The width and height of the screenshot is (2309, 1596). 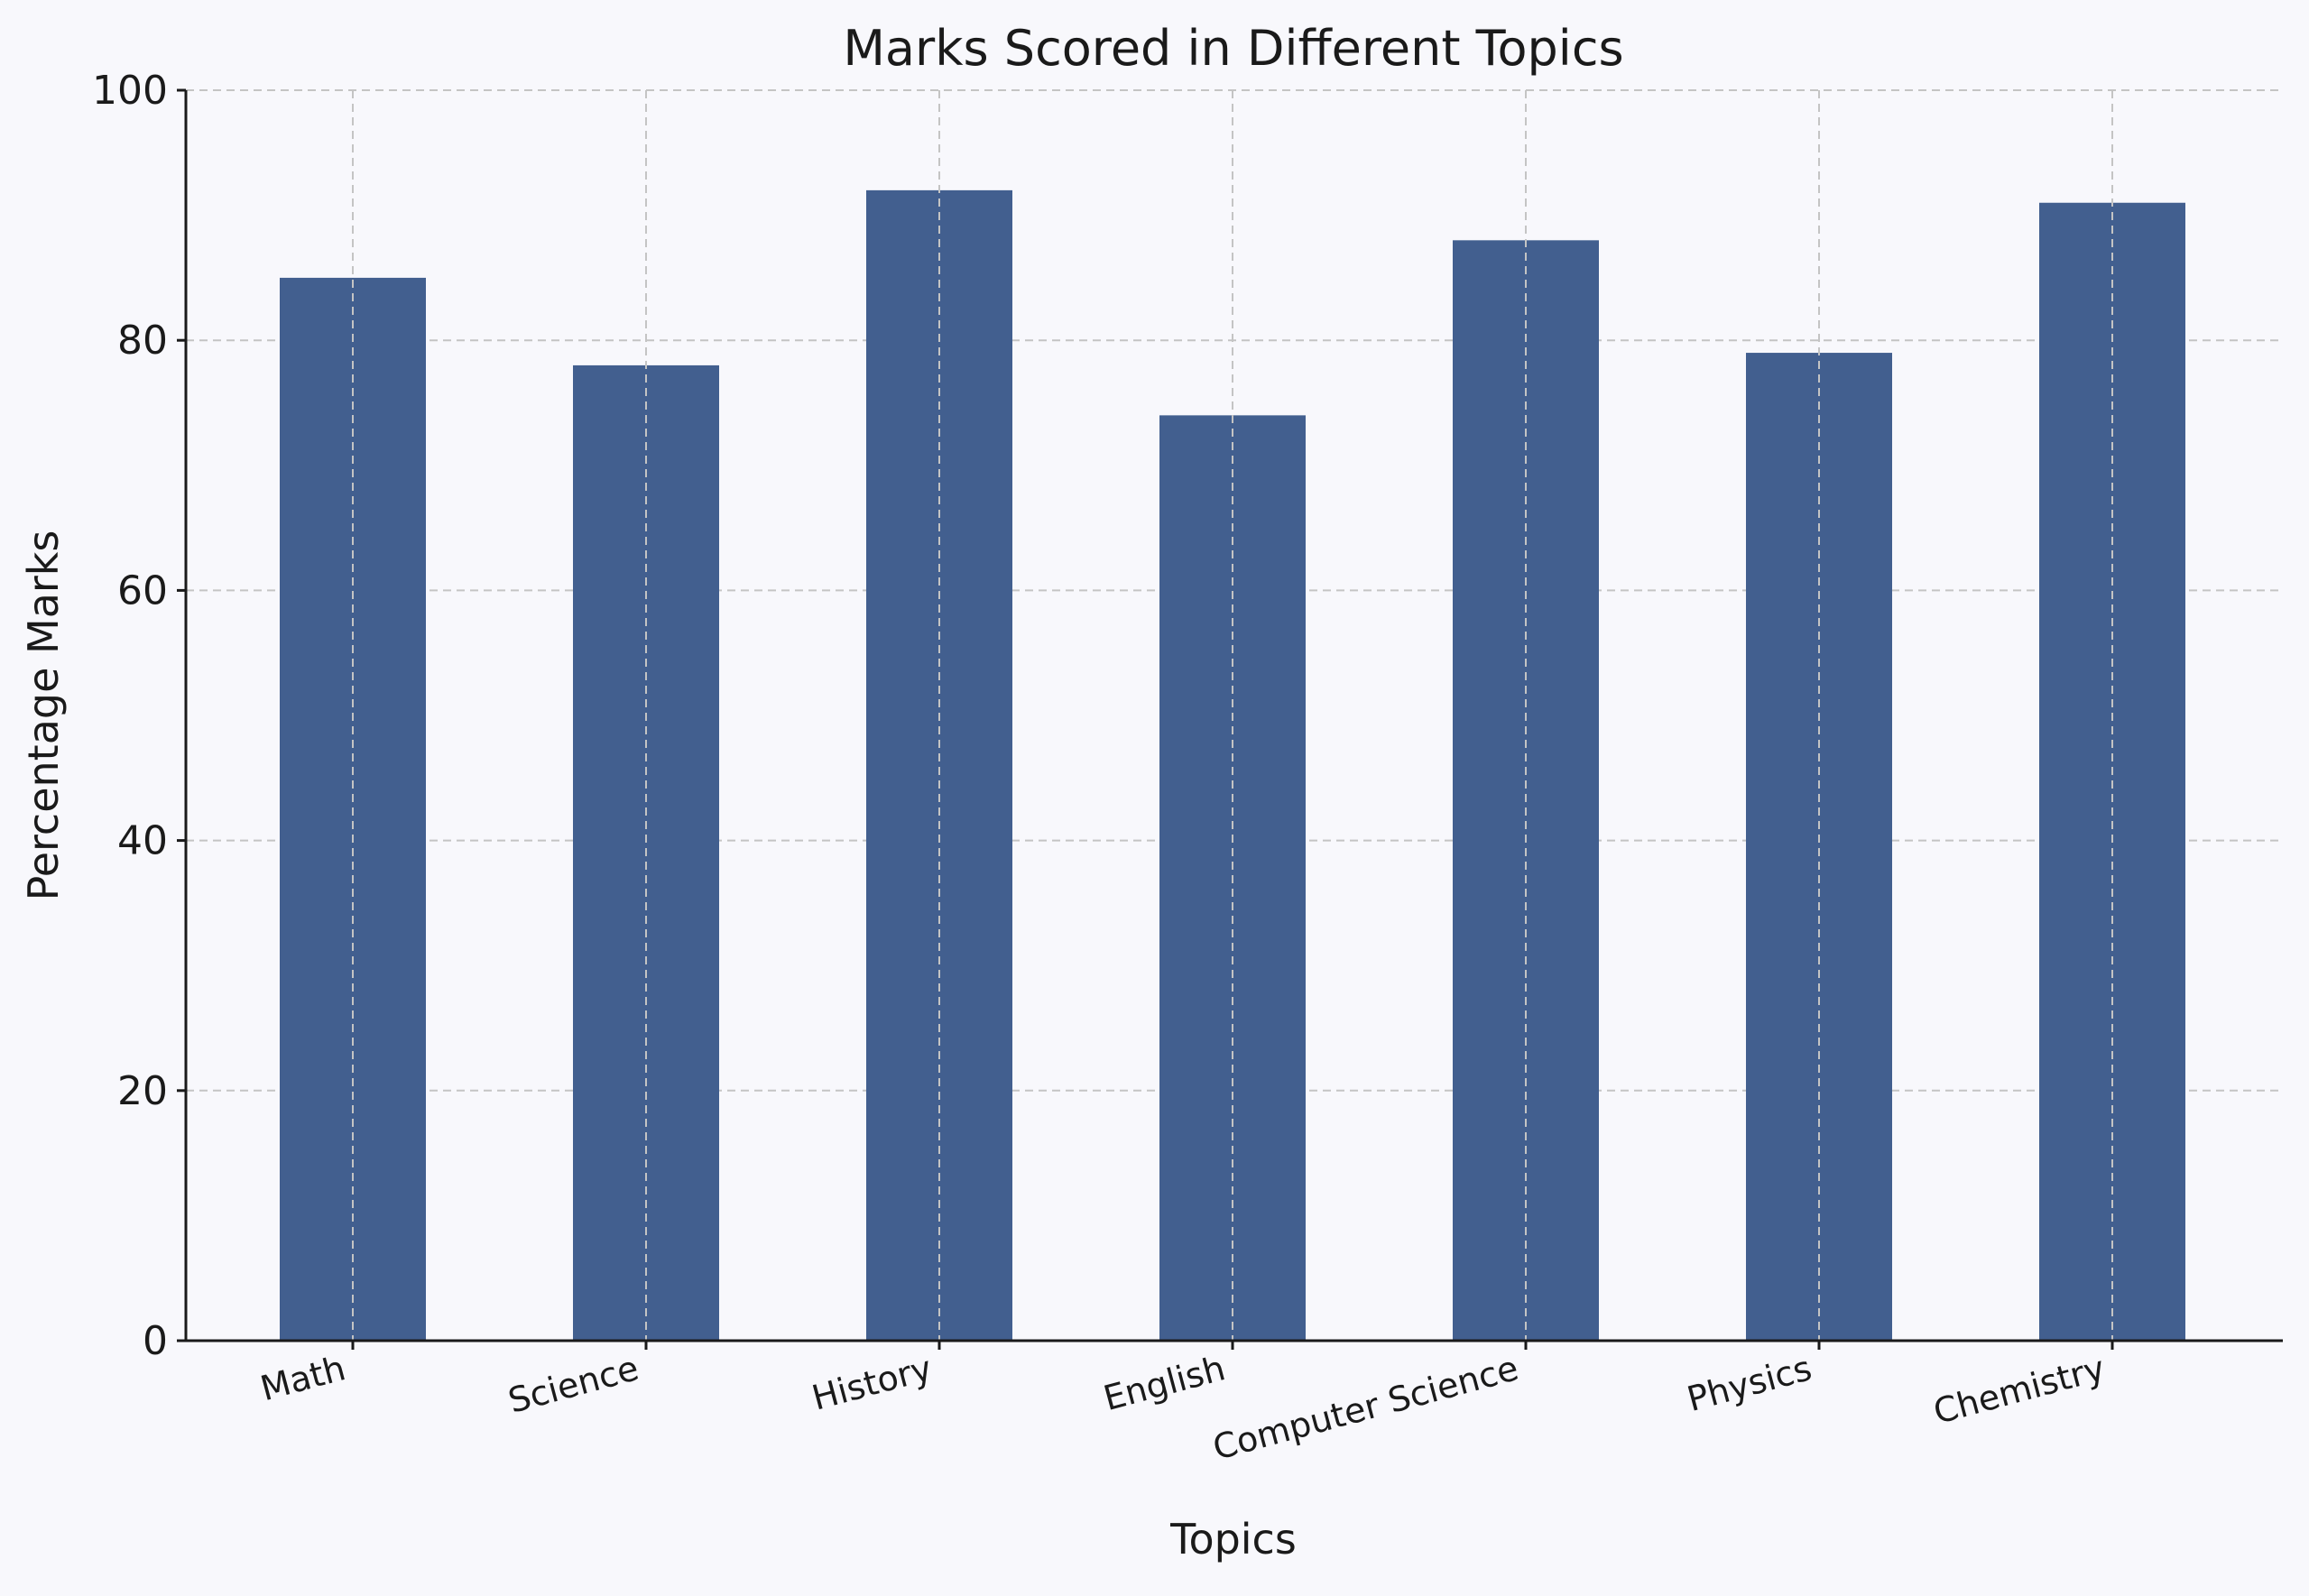 What do you see at coordinates (2019, 1390) in the screenshot?
I see `x-tick-label: Chemistry` at bounding box center [2019, 1390].